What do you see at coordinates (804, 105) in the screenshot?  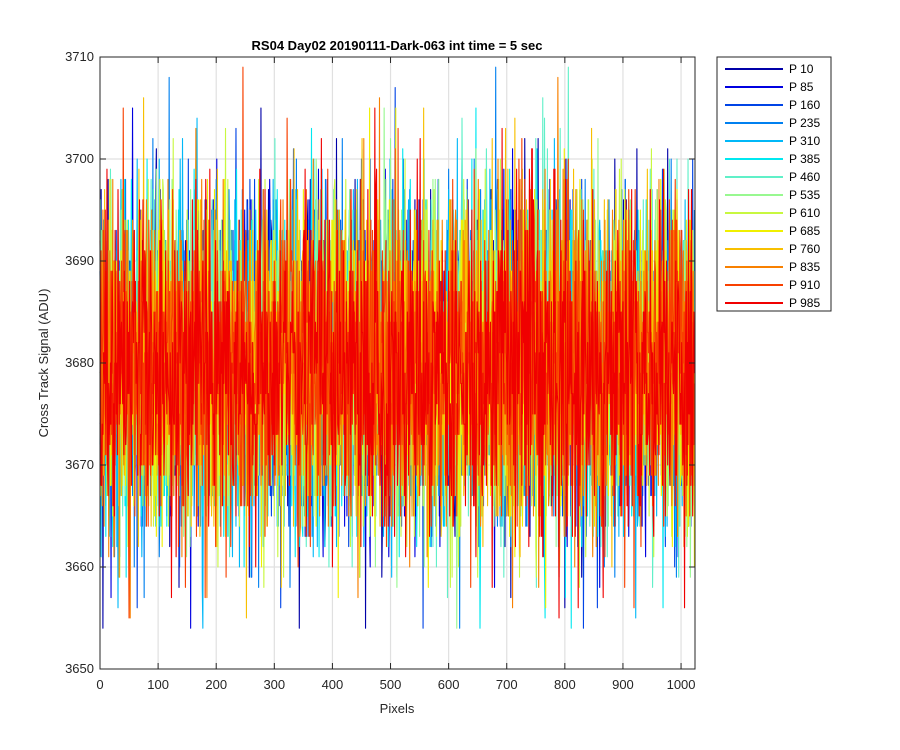 I see `legend-label: P 160` at bounding box center [804, 105].